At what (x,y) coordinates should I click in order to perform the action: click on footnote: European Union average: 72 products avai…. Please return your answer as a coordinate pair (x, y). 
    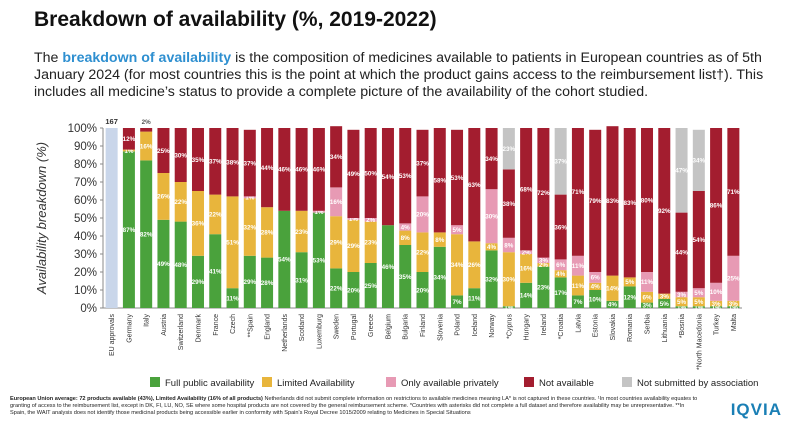
    Looking at the image, I should click on (355, 406).